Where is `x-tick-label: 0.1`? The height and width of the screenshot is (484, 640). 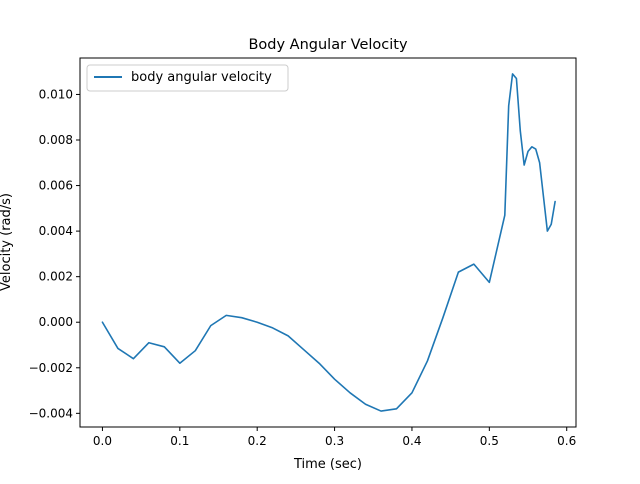
x-tick-label: 0.1 is located at coordinates (179, 441).